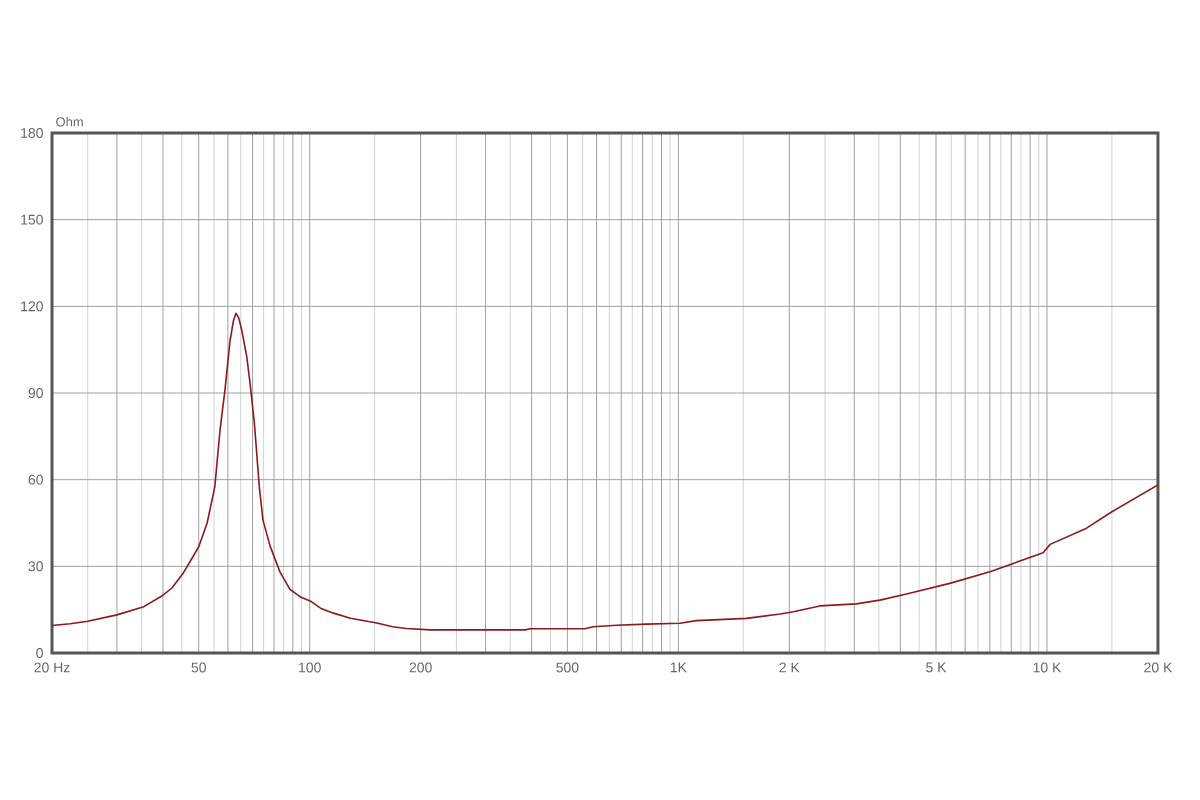 Image resolution: width=1200 pixels, height=800 pixels. What do you see at coordinates (35, 393) in the screenshot?
I see `y-tick-label: 90` at bounding box center [35, 393].